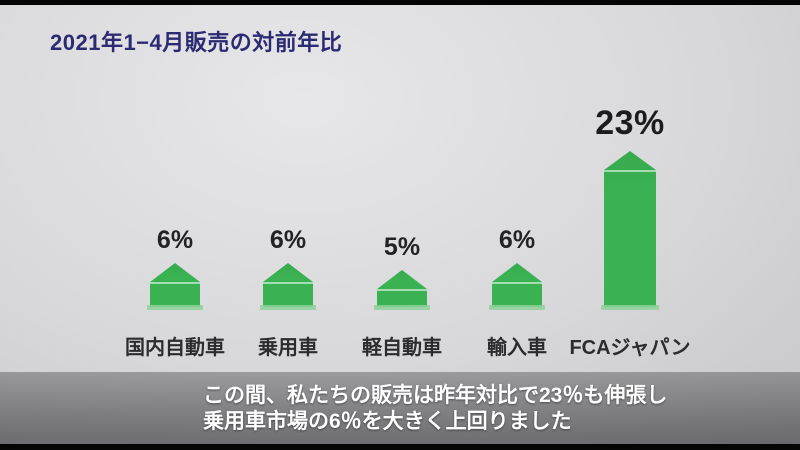 The width and height of the screenshot is (800, 450). What do you see at coordinates (402, 247) in the screenshot?
I see `bar-value-label: 5%` at bounding box center [402, 247].